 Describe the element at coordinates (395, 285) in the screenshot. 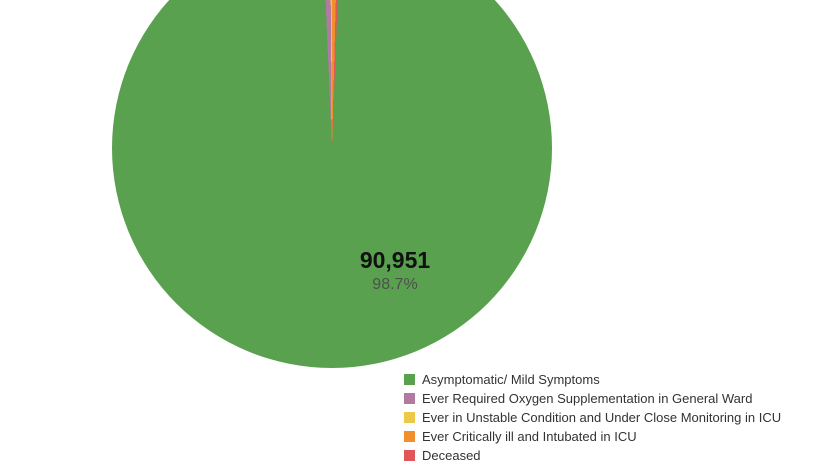

I see `slice-percent-label: 98.7%` at that location.